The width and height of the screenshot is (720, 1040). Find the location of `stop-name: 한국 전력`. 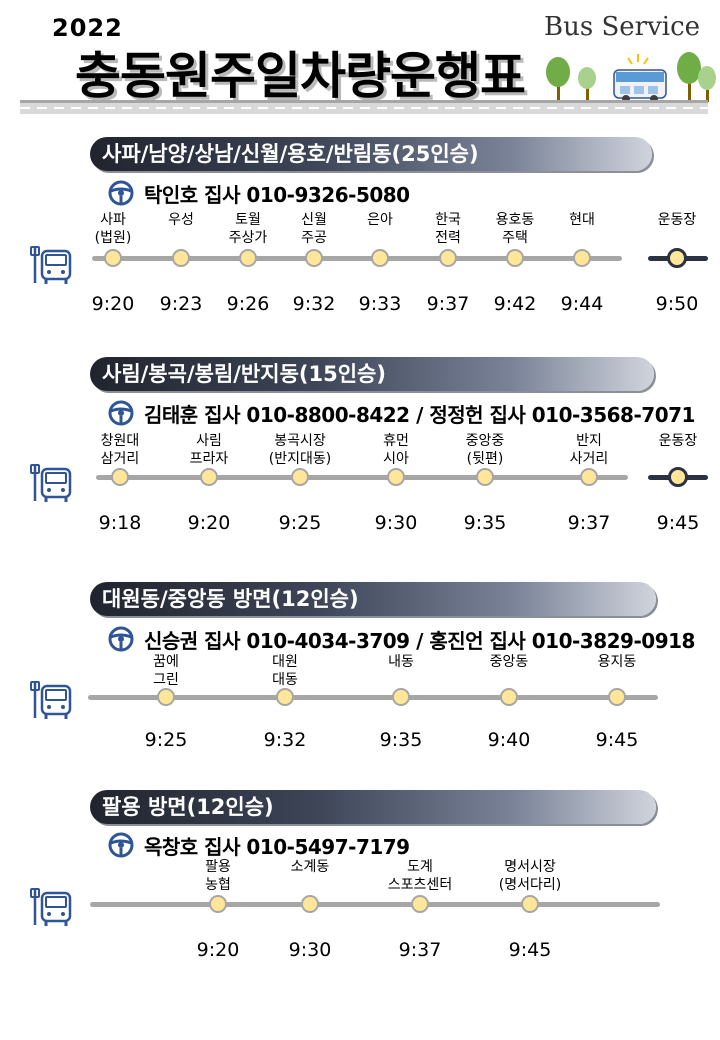

stop-name: 한국 전력 is located at coordinates (448, 229).